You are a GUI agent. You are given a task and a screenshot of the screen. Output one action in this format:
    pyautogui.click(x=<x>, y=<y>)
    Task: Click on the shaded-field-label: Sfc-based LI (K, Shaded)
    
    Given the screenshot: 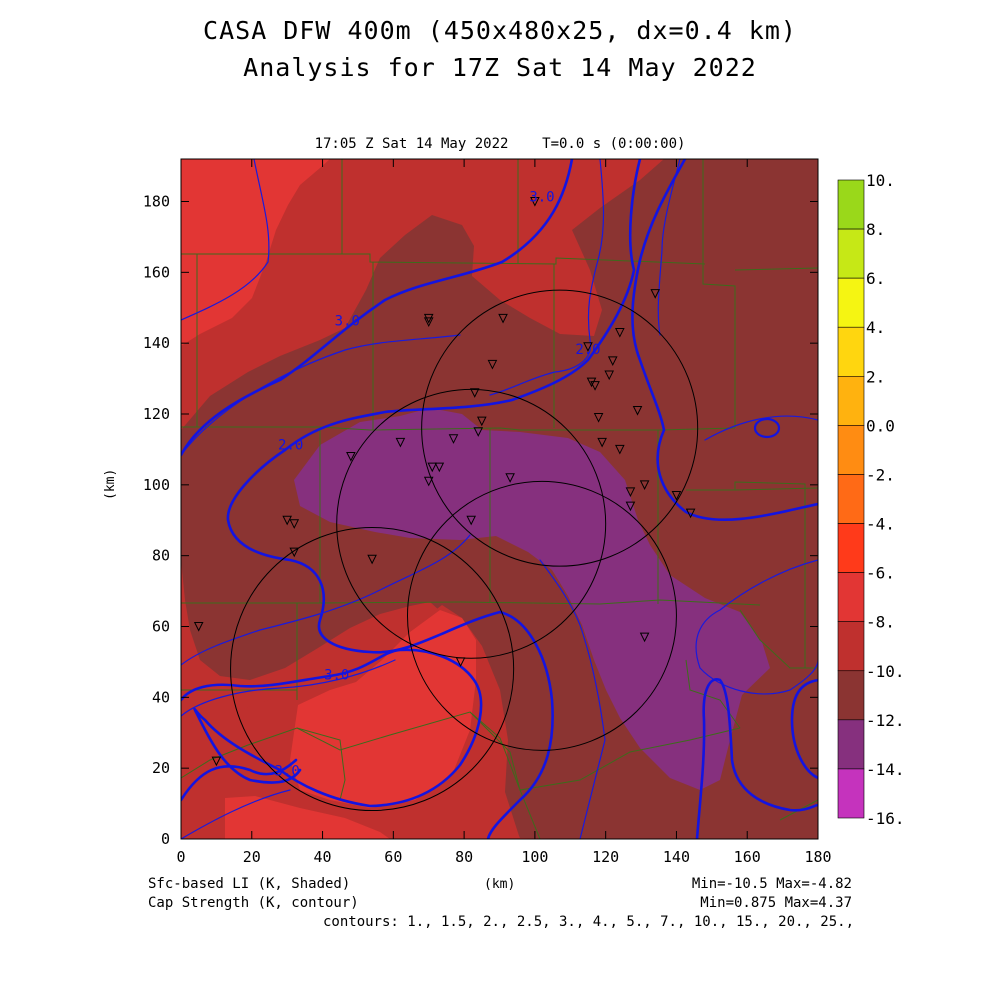 What is the action you would take?
    pyautogui.click(x=249, y=884)
    